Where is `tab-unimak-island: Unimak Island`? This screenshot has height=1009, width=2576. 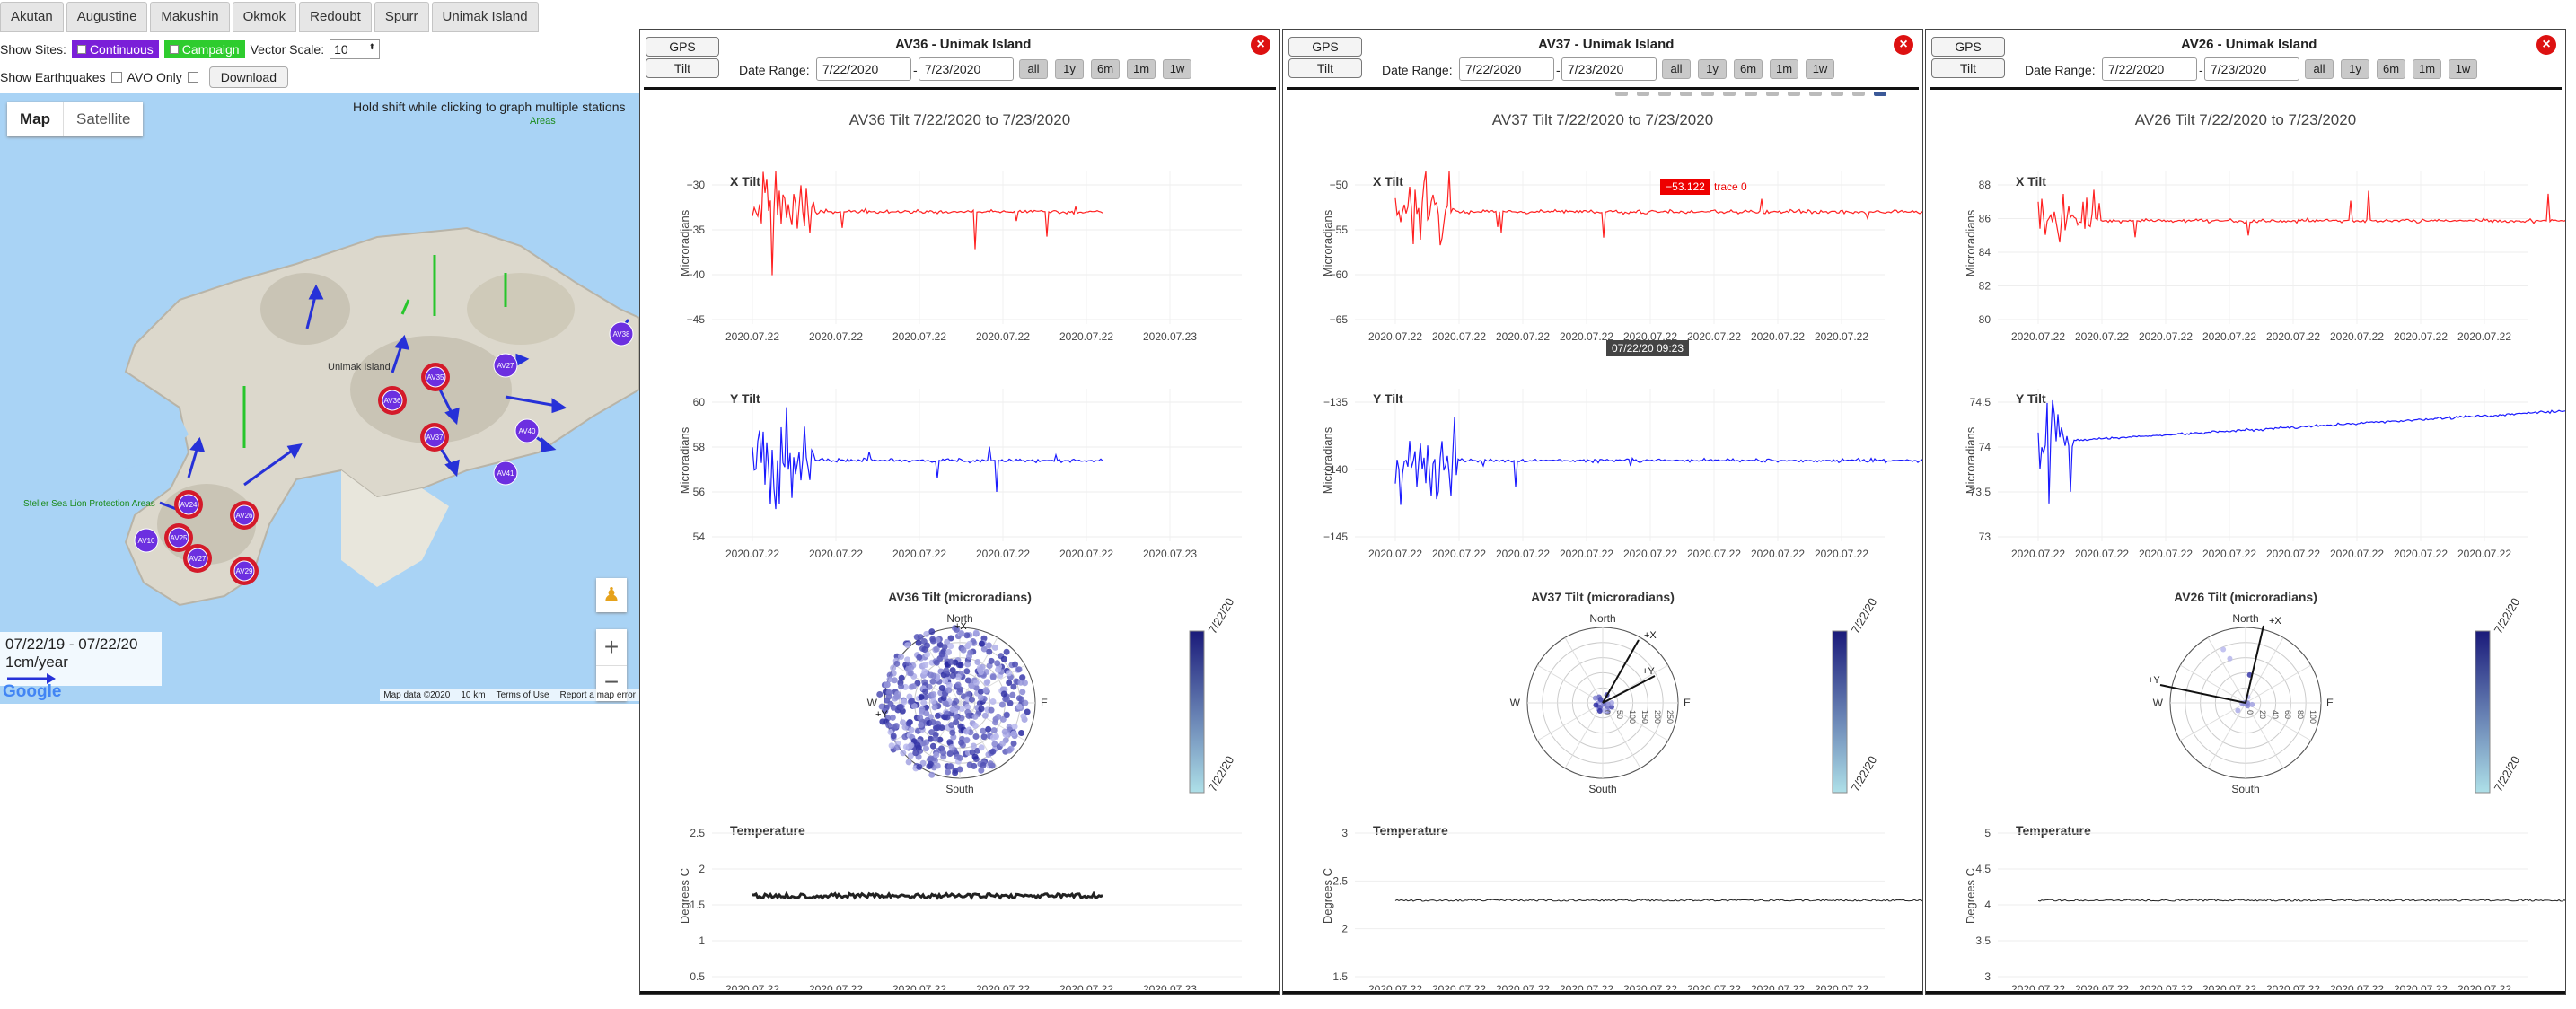
tab-unimak-island: Unimak Island is located at coordinates (485, 17).